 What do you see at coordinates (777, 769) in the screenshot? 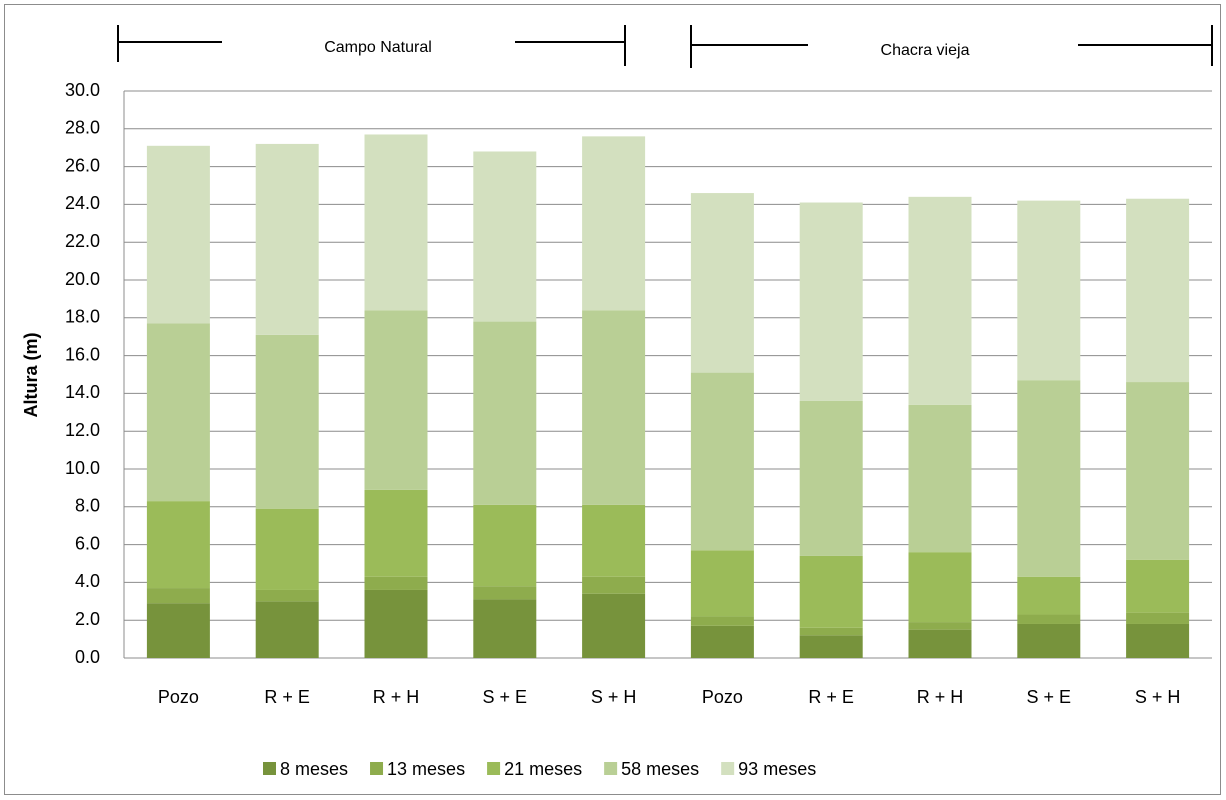
I see `legend-label: 93 meses` at bounding box center [777, 769].